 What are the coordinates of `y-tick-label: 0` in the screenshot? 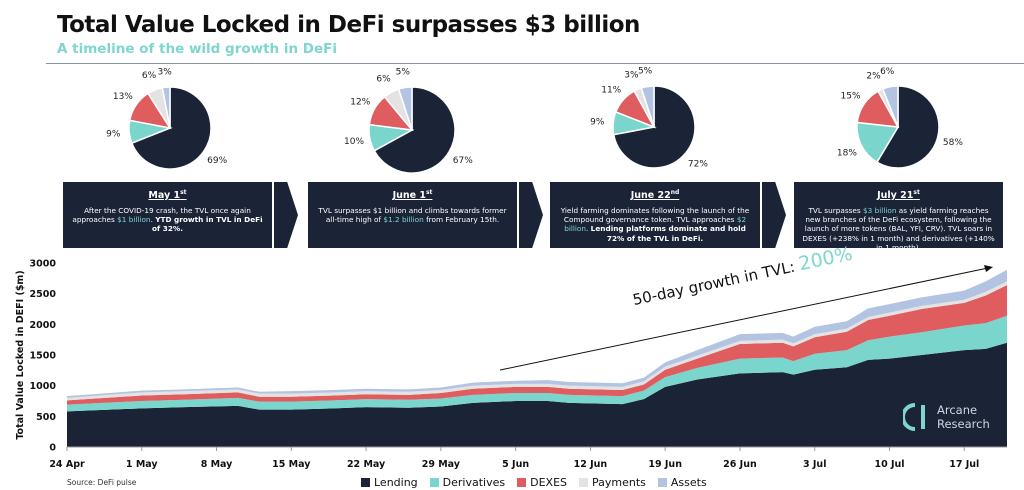 It's located at (52, 448).